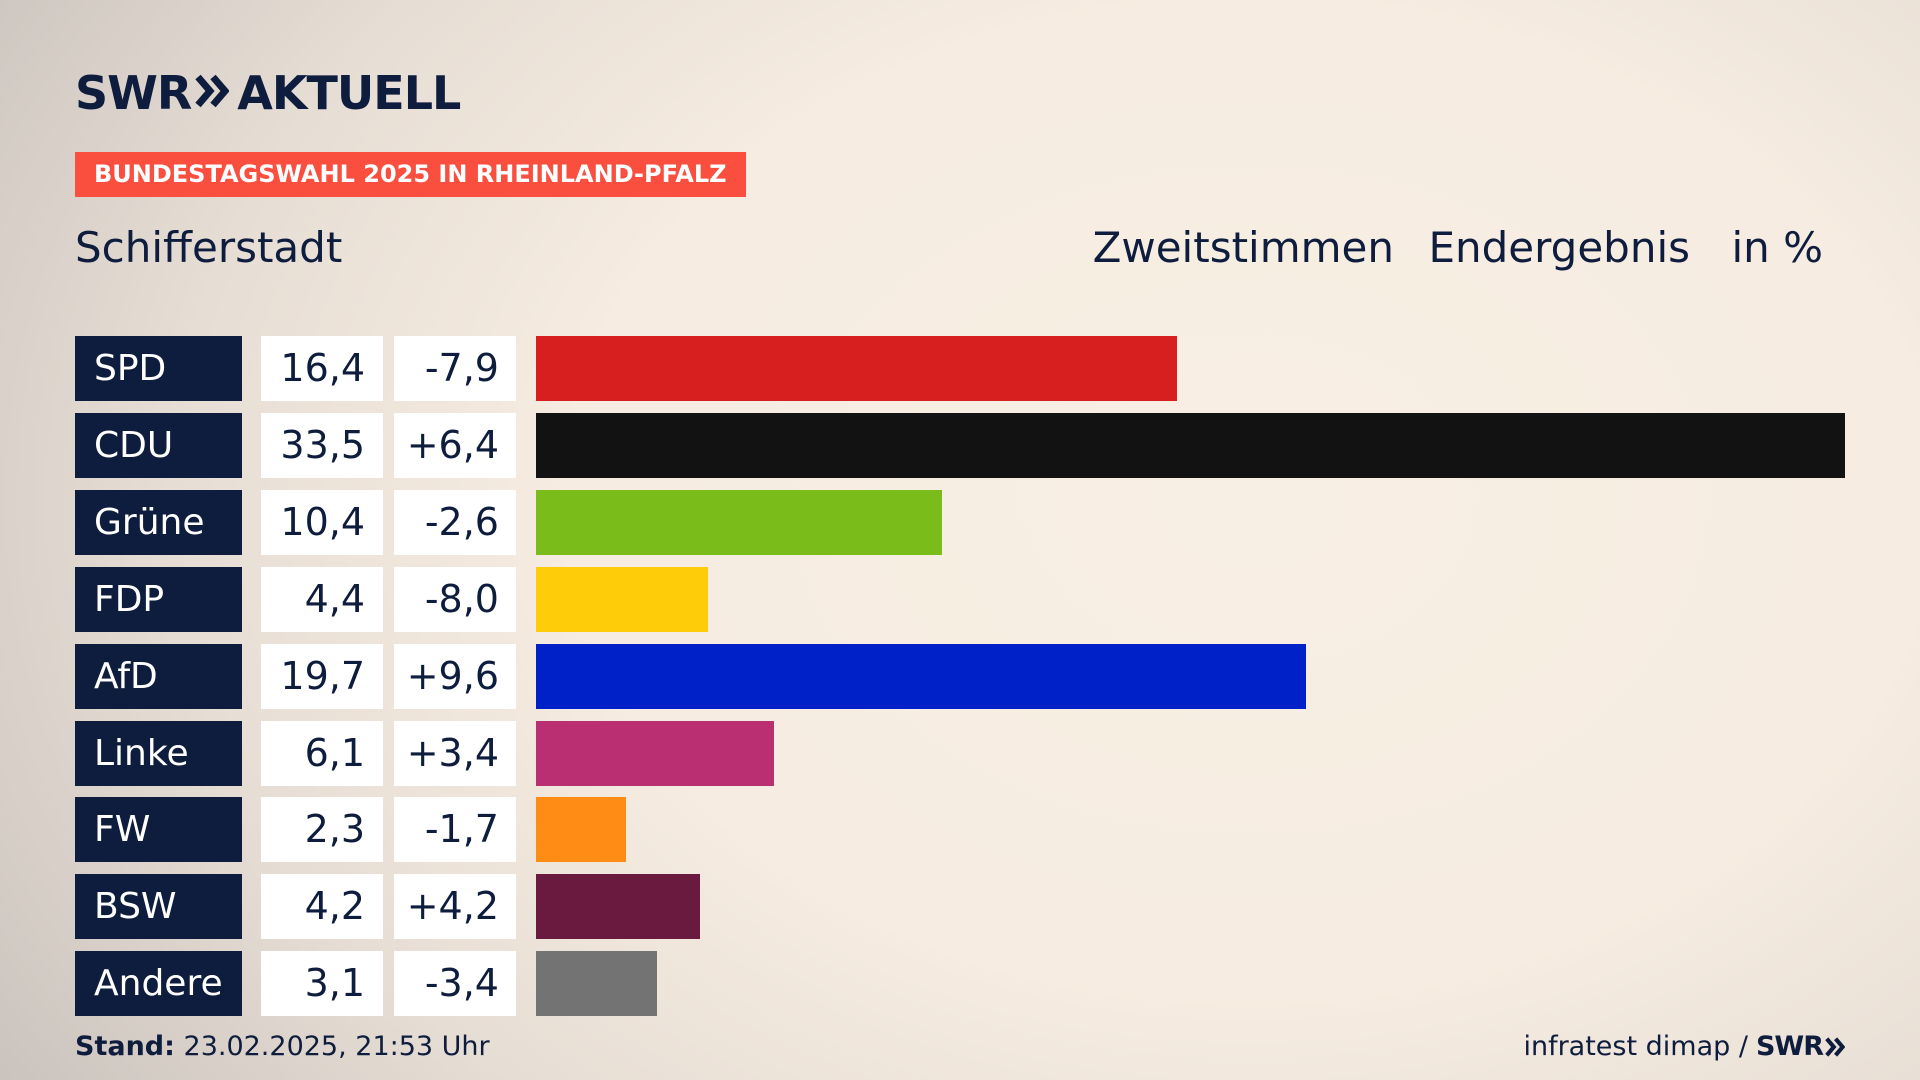 The width and height of the screenshot is (1920, 1080). I want to click on party-label: FDP, so click(158, 599).